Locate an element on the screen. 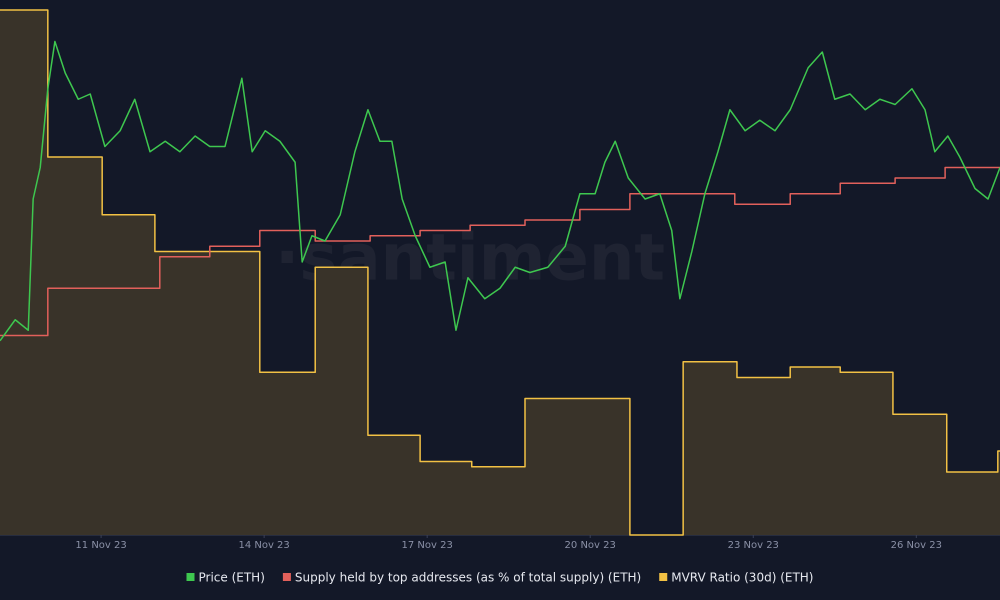 This screenshot has width=1000, height=600. x-tick-label: 11 Nov 23 is located at coordinates (100, 545).